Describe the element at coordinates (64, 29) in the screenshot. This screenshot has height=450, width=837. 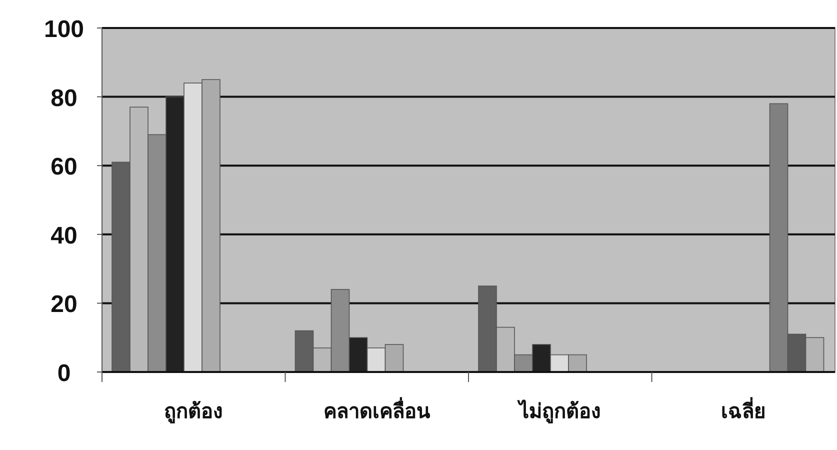
I see `y-tick-label: 100` at that location.